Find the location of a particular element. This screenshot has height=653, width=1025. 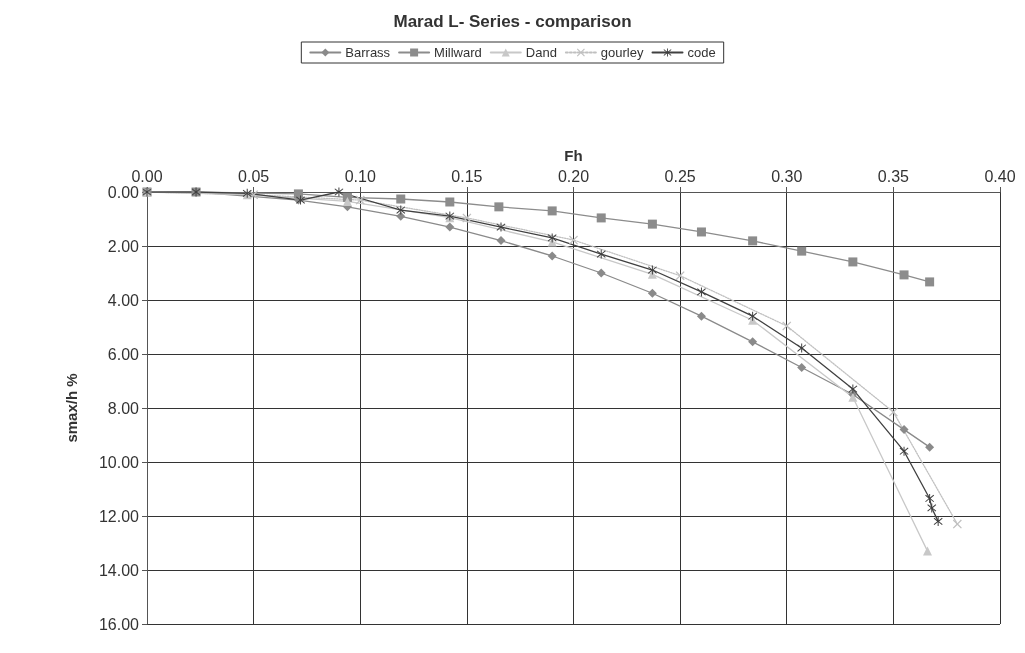

x-tick-label: 0.40 is located at coordinates (1000, 176).